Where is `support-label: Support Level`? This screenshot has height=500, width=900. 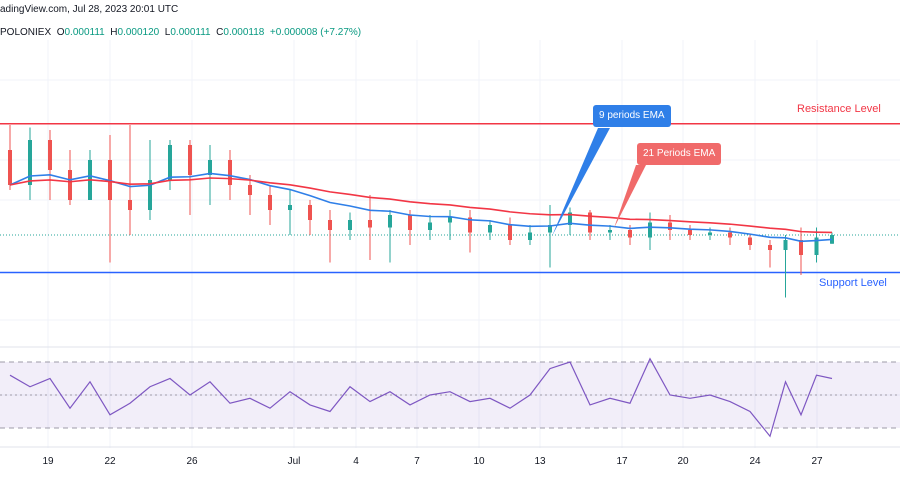 support-label: Support Level is located at coordinates (853, 283).